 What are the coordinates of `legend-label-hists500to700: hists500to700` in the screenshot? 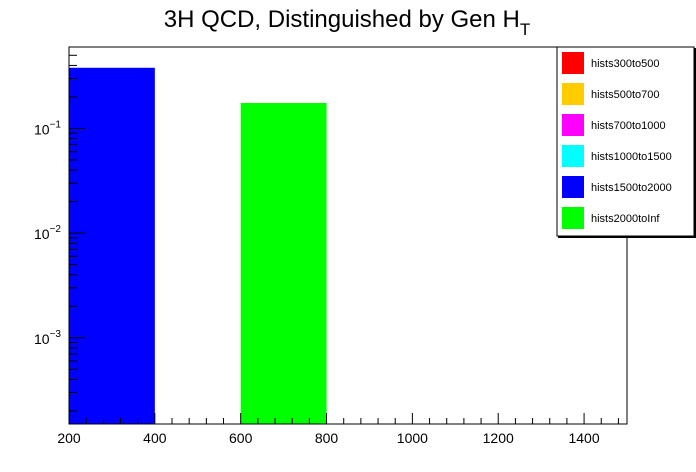 It's located at (625, 95).